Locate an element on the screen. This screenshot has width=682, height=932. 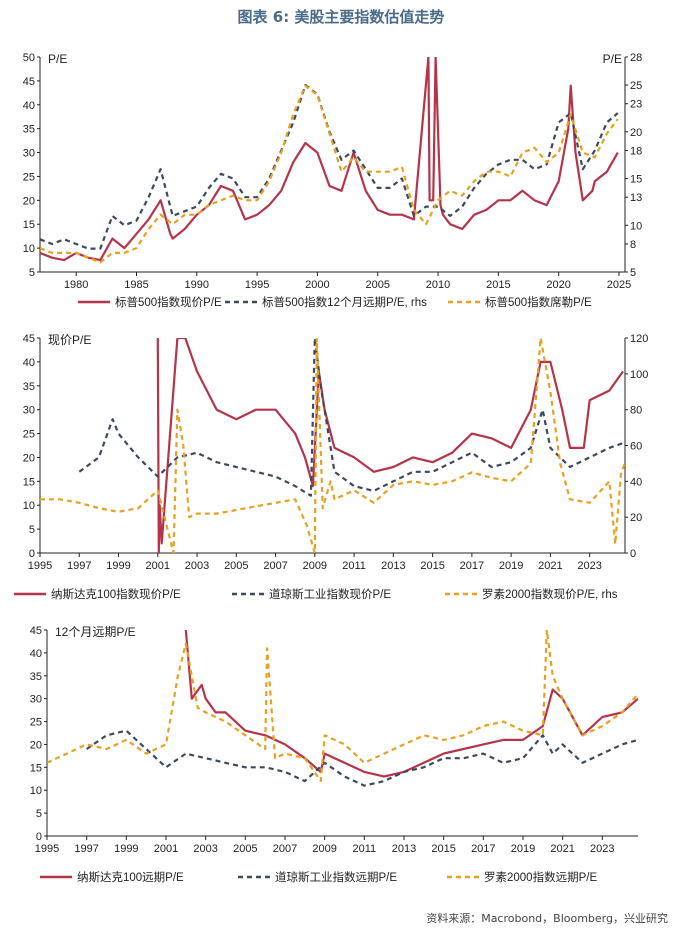
y-tick-label-right: 120 is located at coordinates (639, 339).